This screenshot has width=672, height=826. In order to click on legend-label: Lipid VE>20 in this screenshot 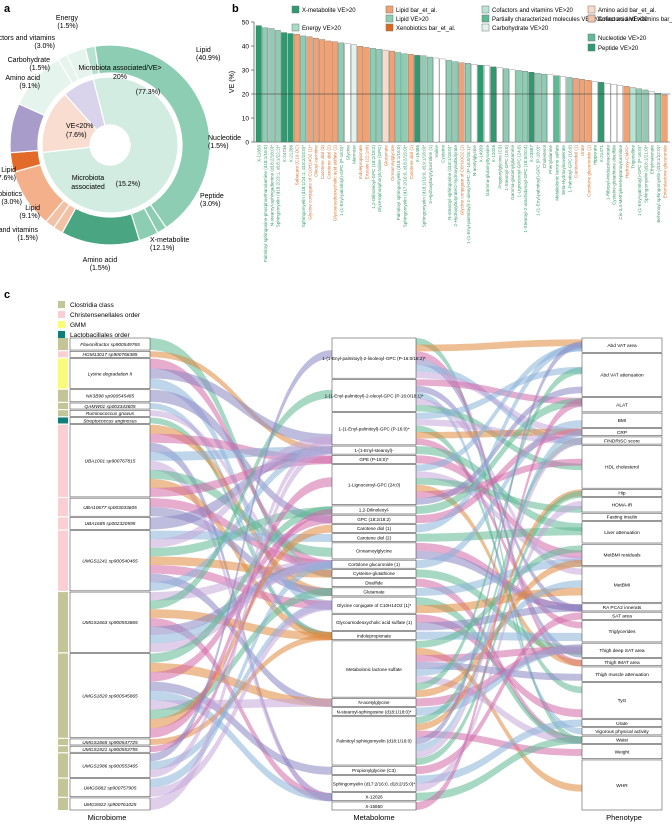, I will do `click(412, 20)`.